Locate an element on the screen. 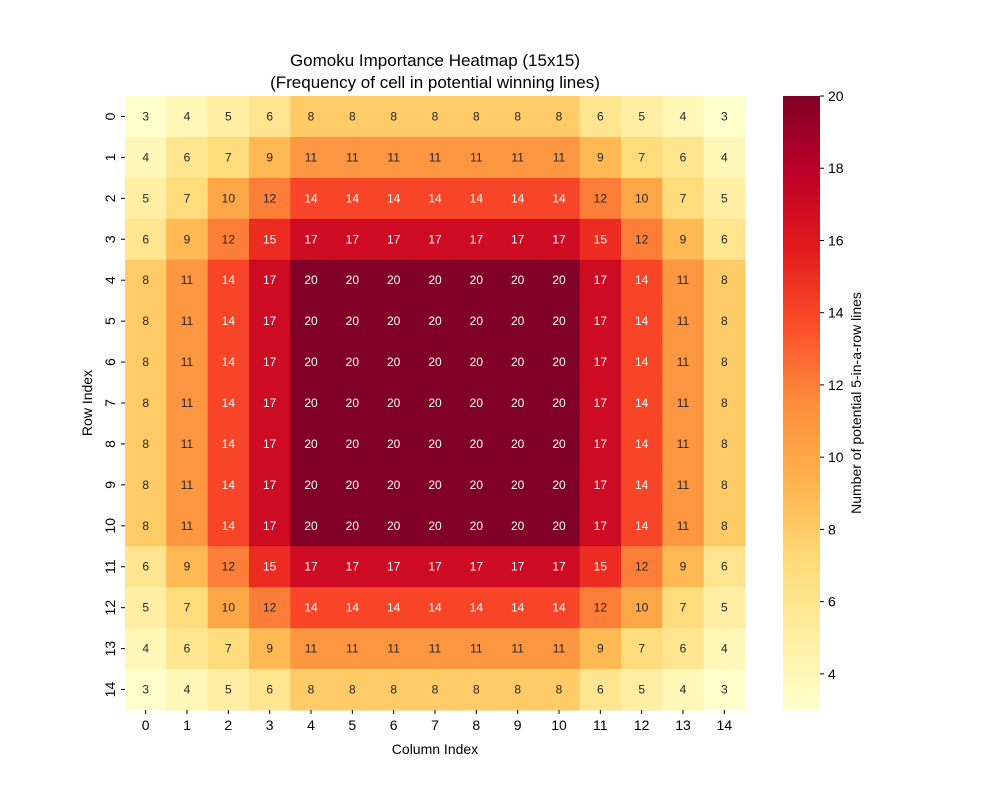  colorbar-tick-label: 12 is located at coordinates (836, 385).